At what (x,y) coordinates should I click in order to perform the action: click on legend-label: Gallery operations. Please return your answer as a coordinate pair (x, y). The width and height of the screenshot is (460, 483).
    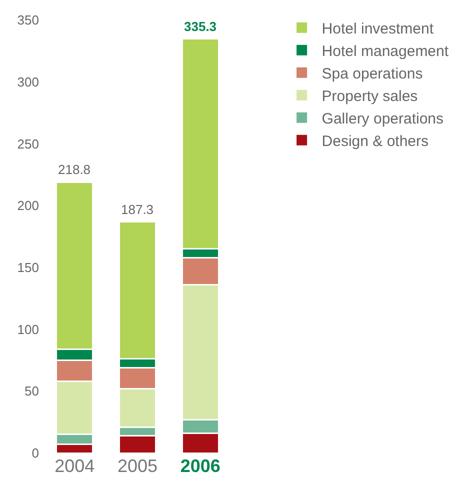
    Looking at the image, I should click on (383, 119).